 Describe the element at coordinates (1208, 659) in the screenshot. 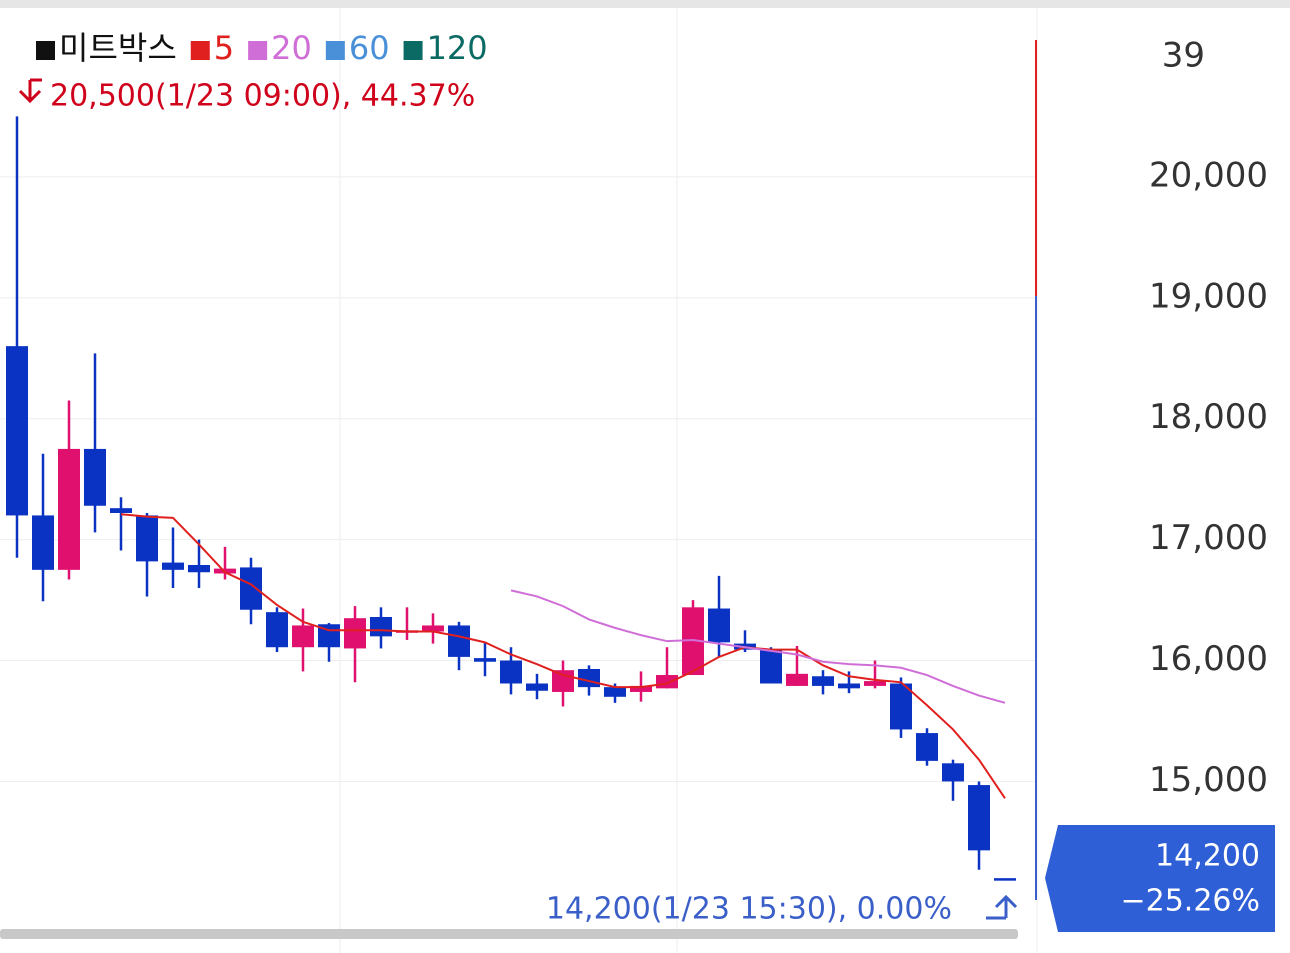

I see `y-tick-label: 16,000` at that location.